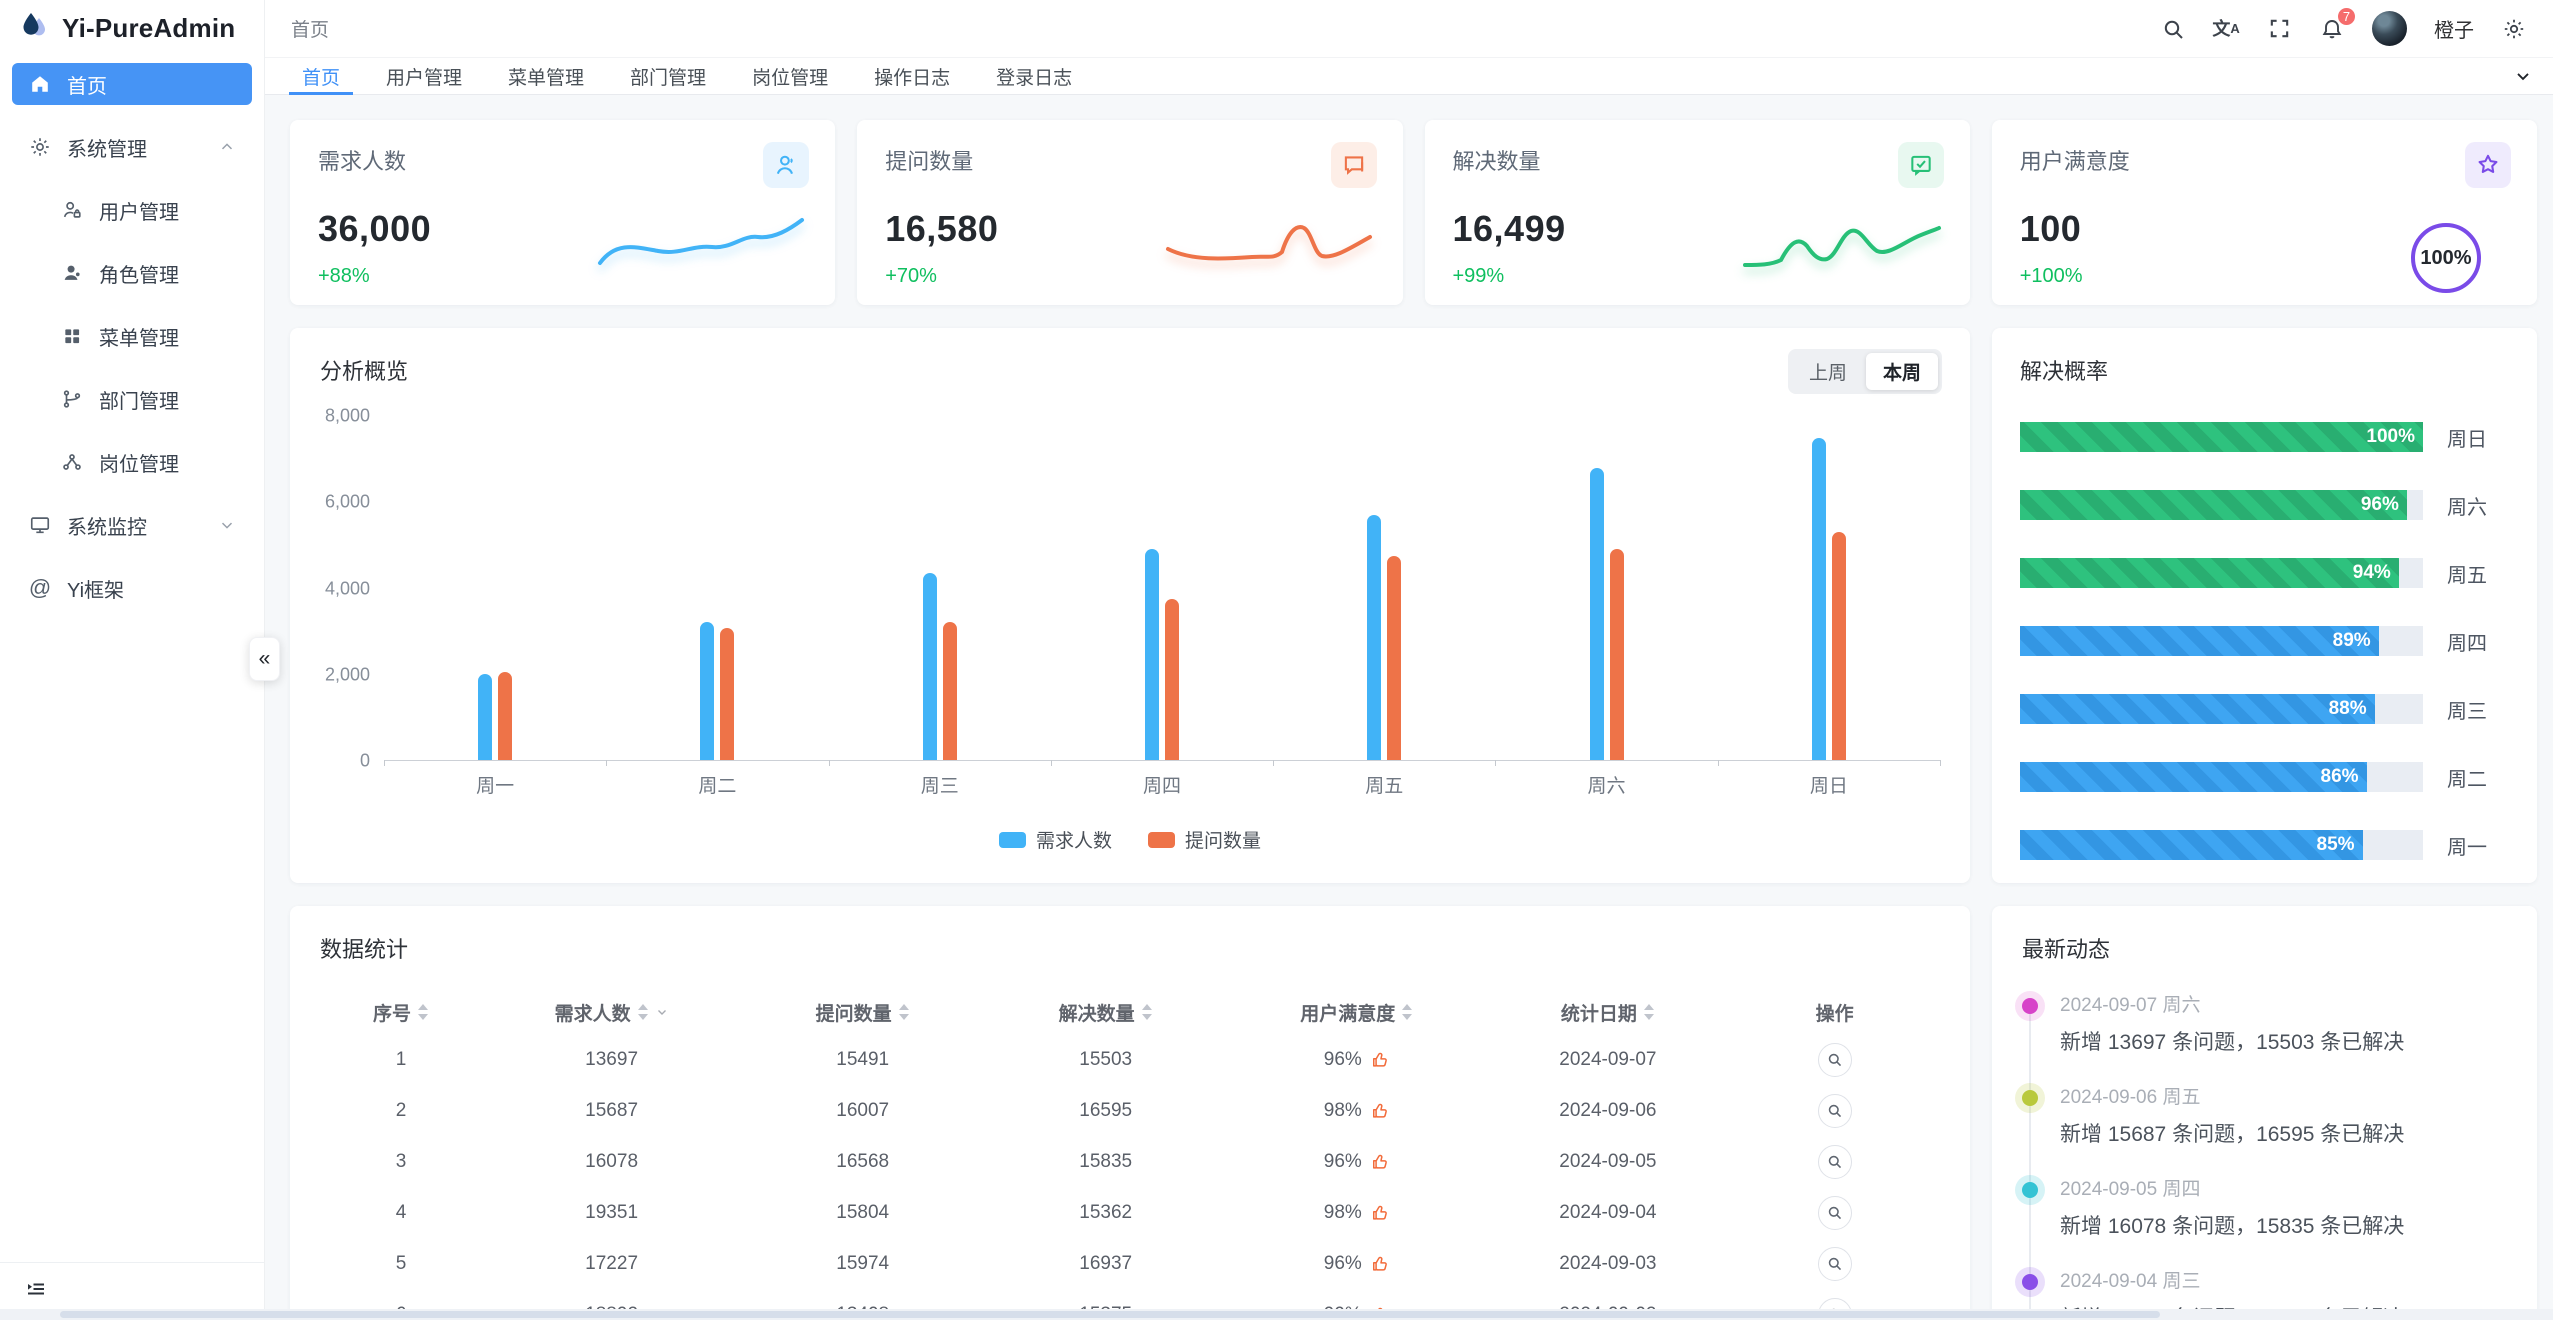  I want to click on timeline-dot, so click(2030, 1282).